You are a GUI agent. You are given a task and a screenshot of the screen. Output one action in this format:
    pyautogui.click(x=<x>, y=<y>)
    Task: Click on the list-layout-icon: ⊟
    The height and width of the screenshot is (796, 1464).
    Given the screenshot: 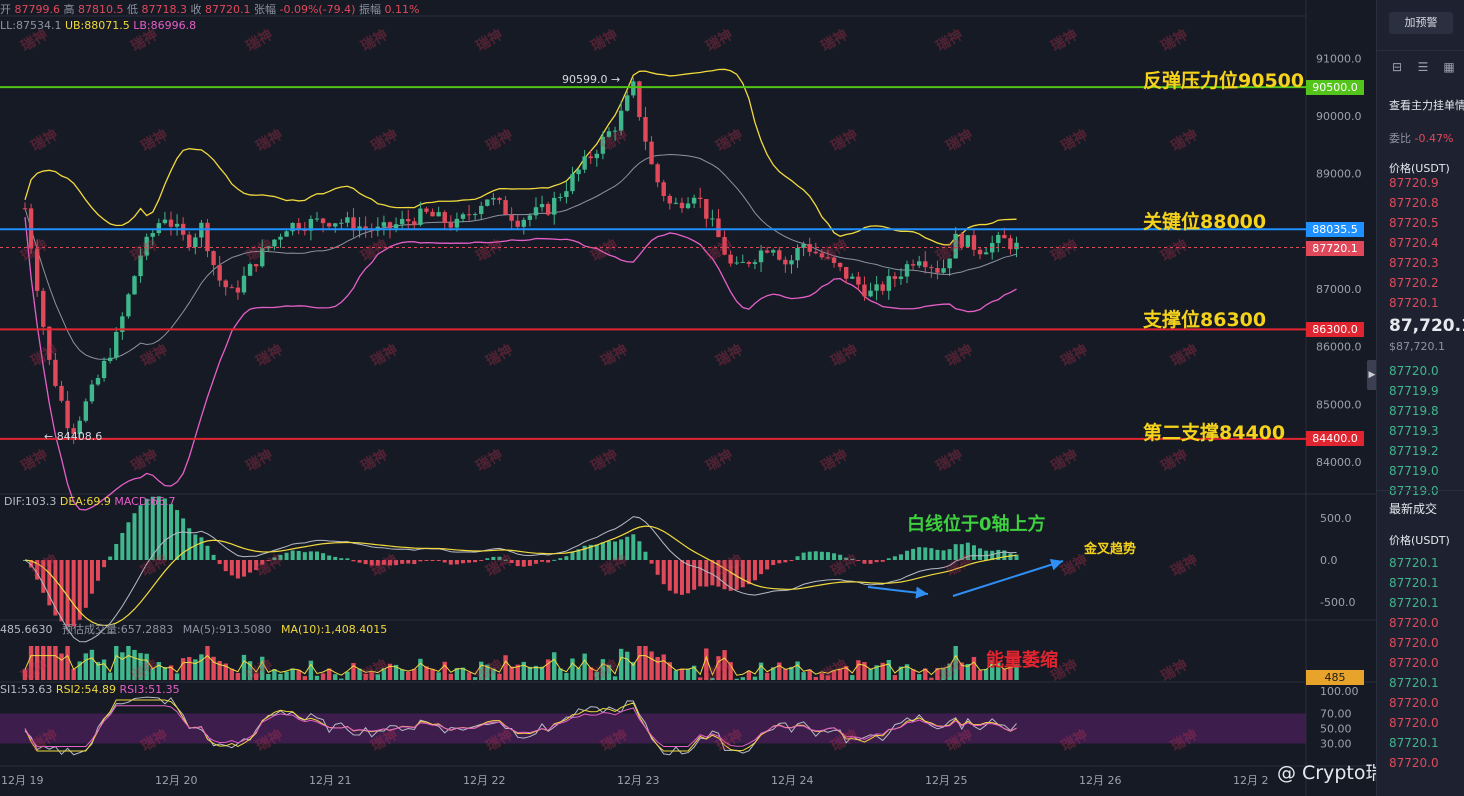 What is the action you would take?
    pyautogui.click(x=1397, y=67)
    